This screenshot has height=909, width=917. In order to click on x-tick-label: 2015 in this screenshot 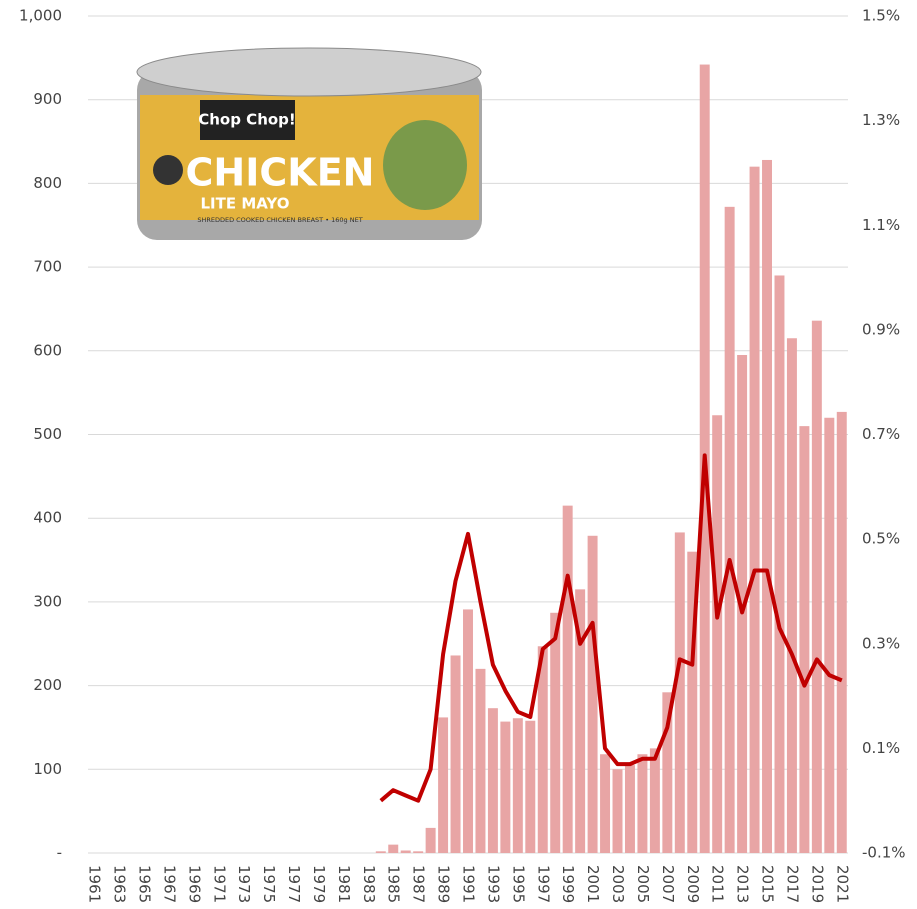, I will do `click(768, 884)`.